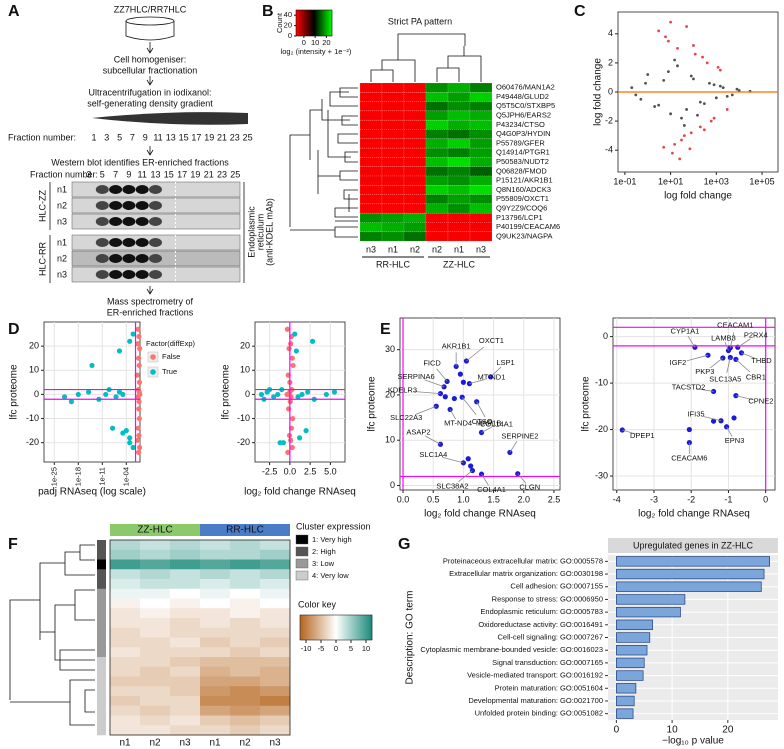 The width and height of the screenshot is (784, 749). I want to click on fraction-number: 25, so click(235, 174).